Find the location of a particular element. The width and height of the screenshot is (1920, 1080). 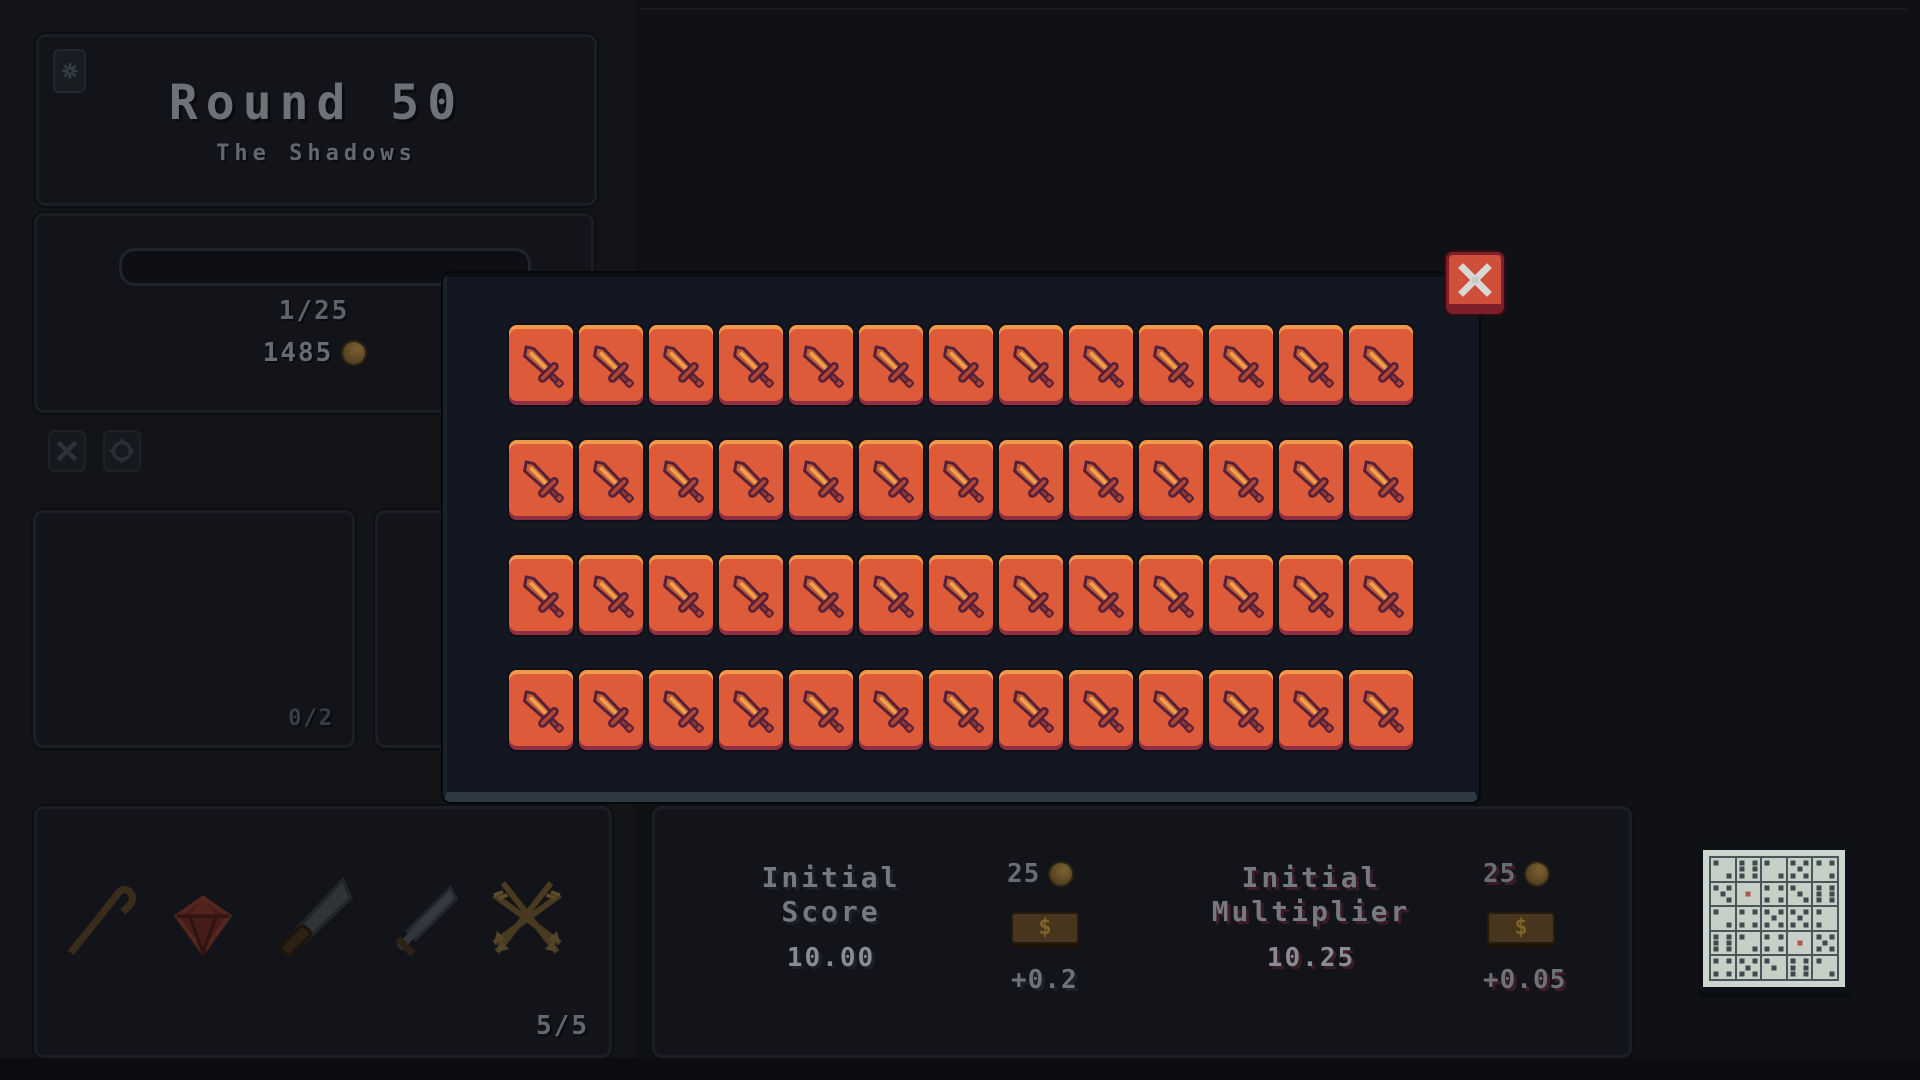

initial-score-value: 10.00 is located at coordinates (831, 958).